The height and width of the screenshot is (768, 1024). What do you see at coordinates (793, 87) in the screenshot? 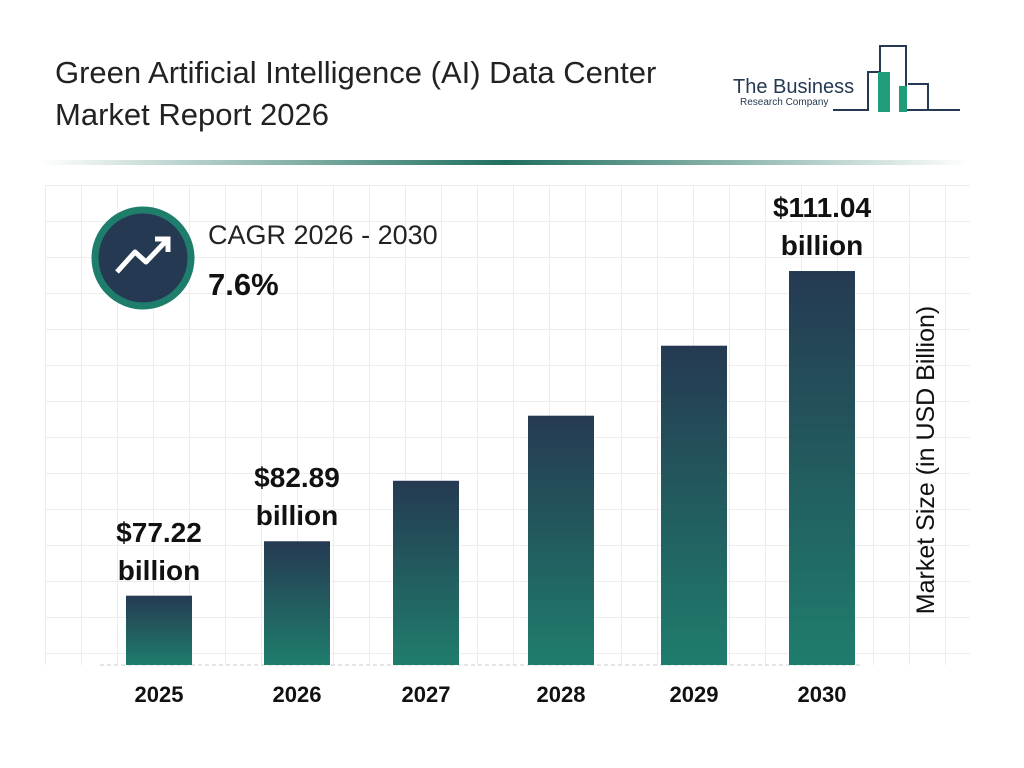
I see `brand-name: The Business` at bounding box center [793, 87].